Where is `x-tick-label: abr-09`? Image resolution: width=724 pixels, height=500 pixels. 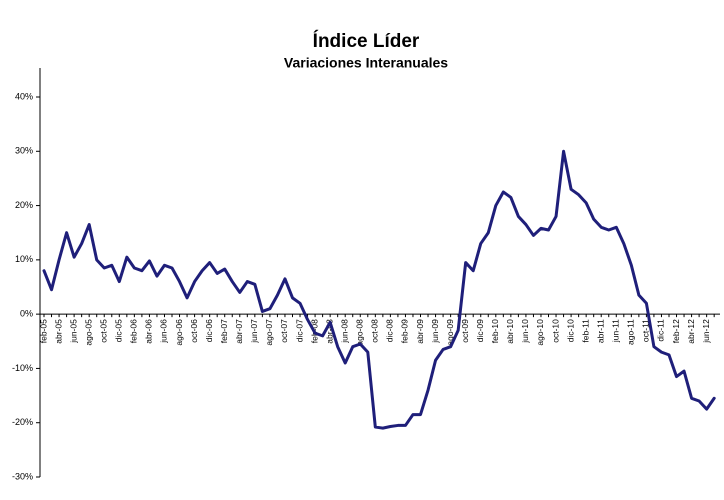 x-tick-label: abr-09 is located at coordinates (420, 331).